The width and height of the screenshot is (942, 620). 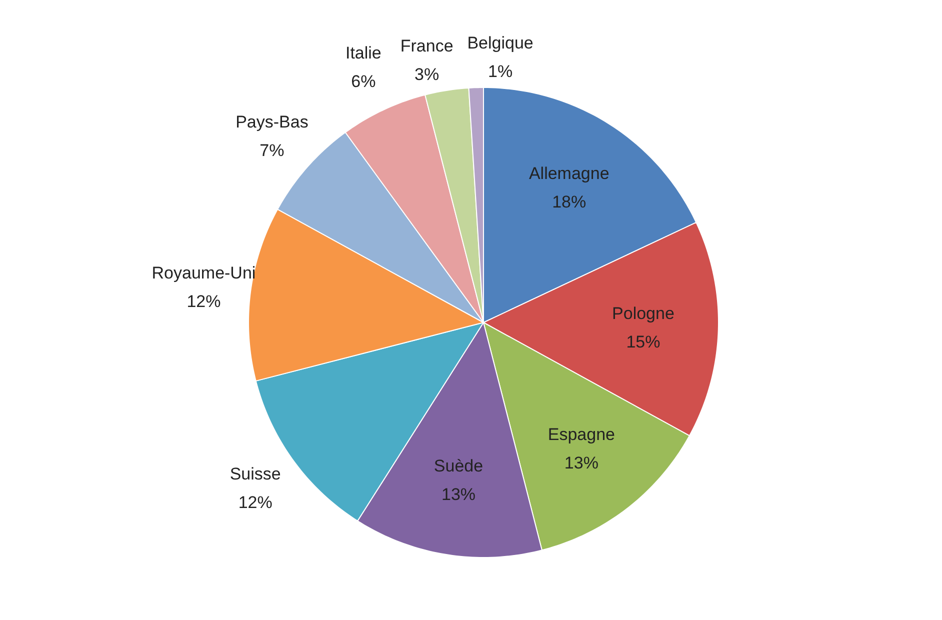 I want to click on slice-label: Royaume-Uni, so click(x=204, y=272).